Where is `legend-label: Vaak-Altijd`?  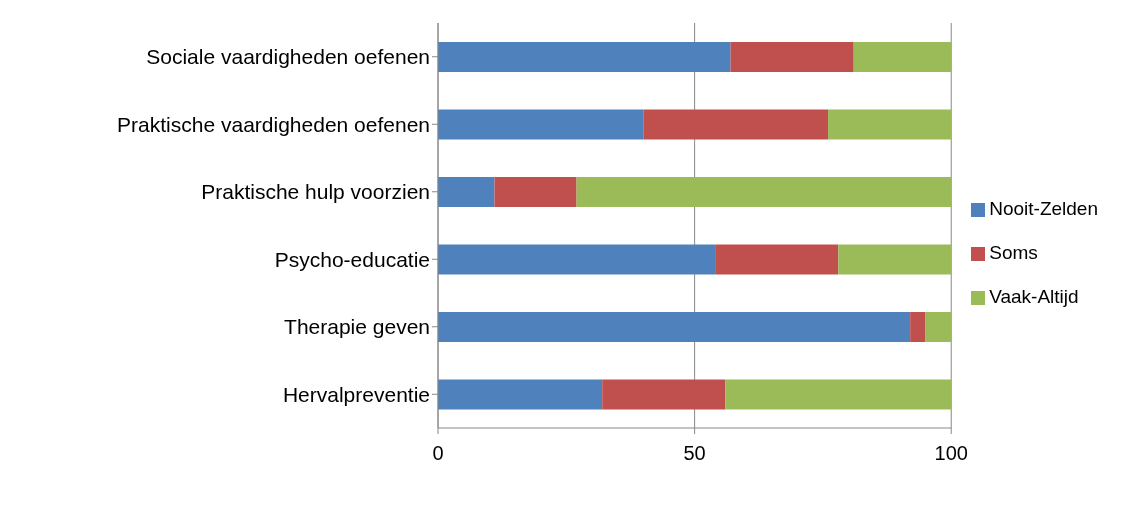 legend-label: Vaak-Altijd is located at coordinates (1034, 296).